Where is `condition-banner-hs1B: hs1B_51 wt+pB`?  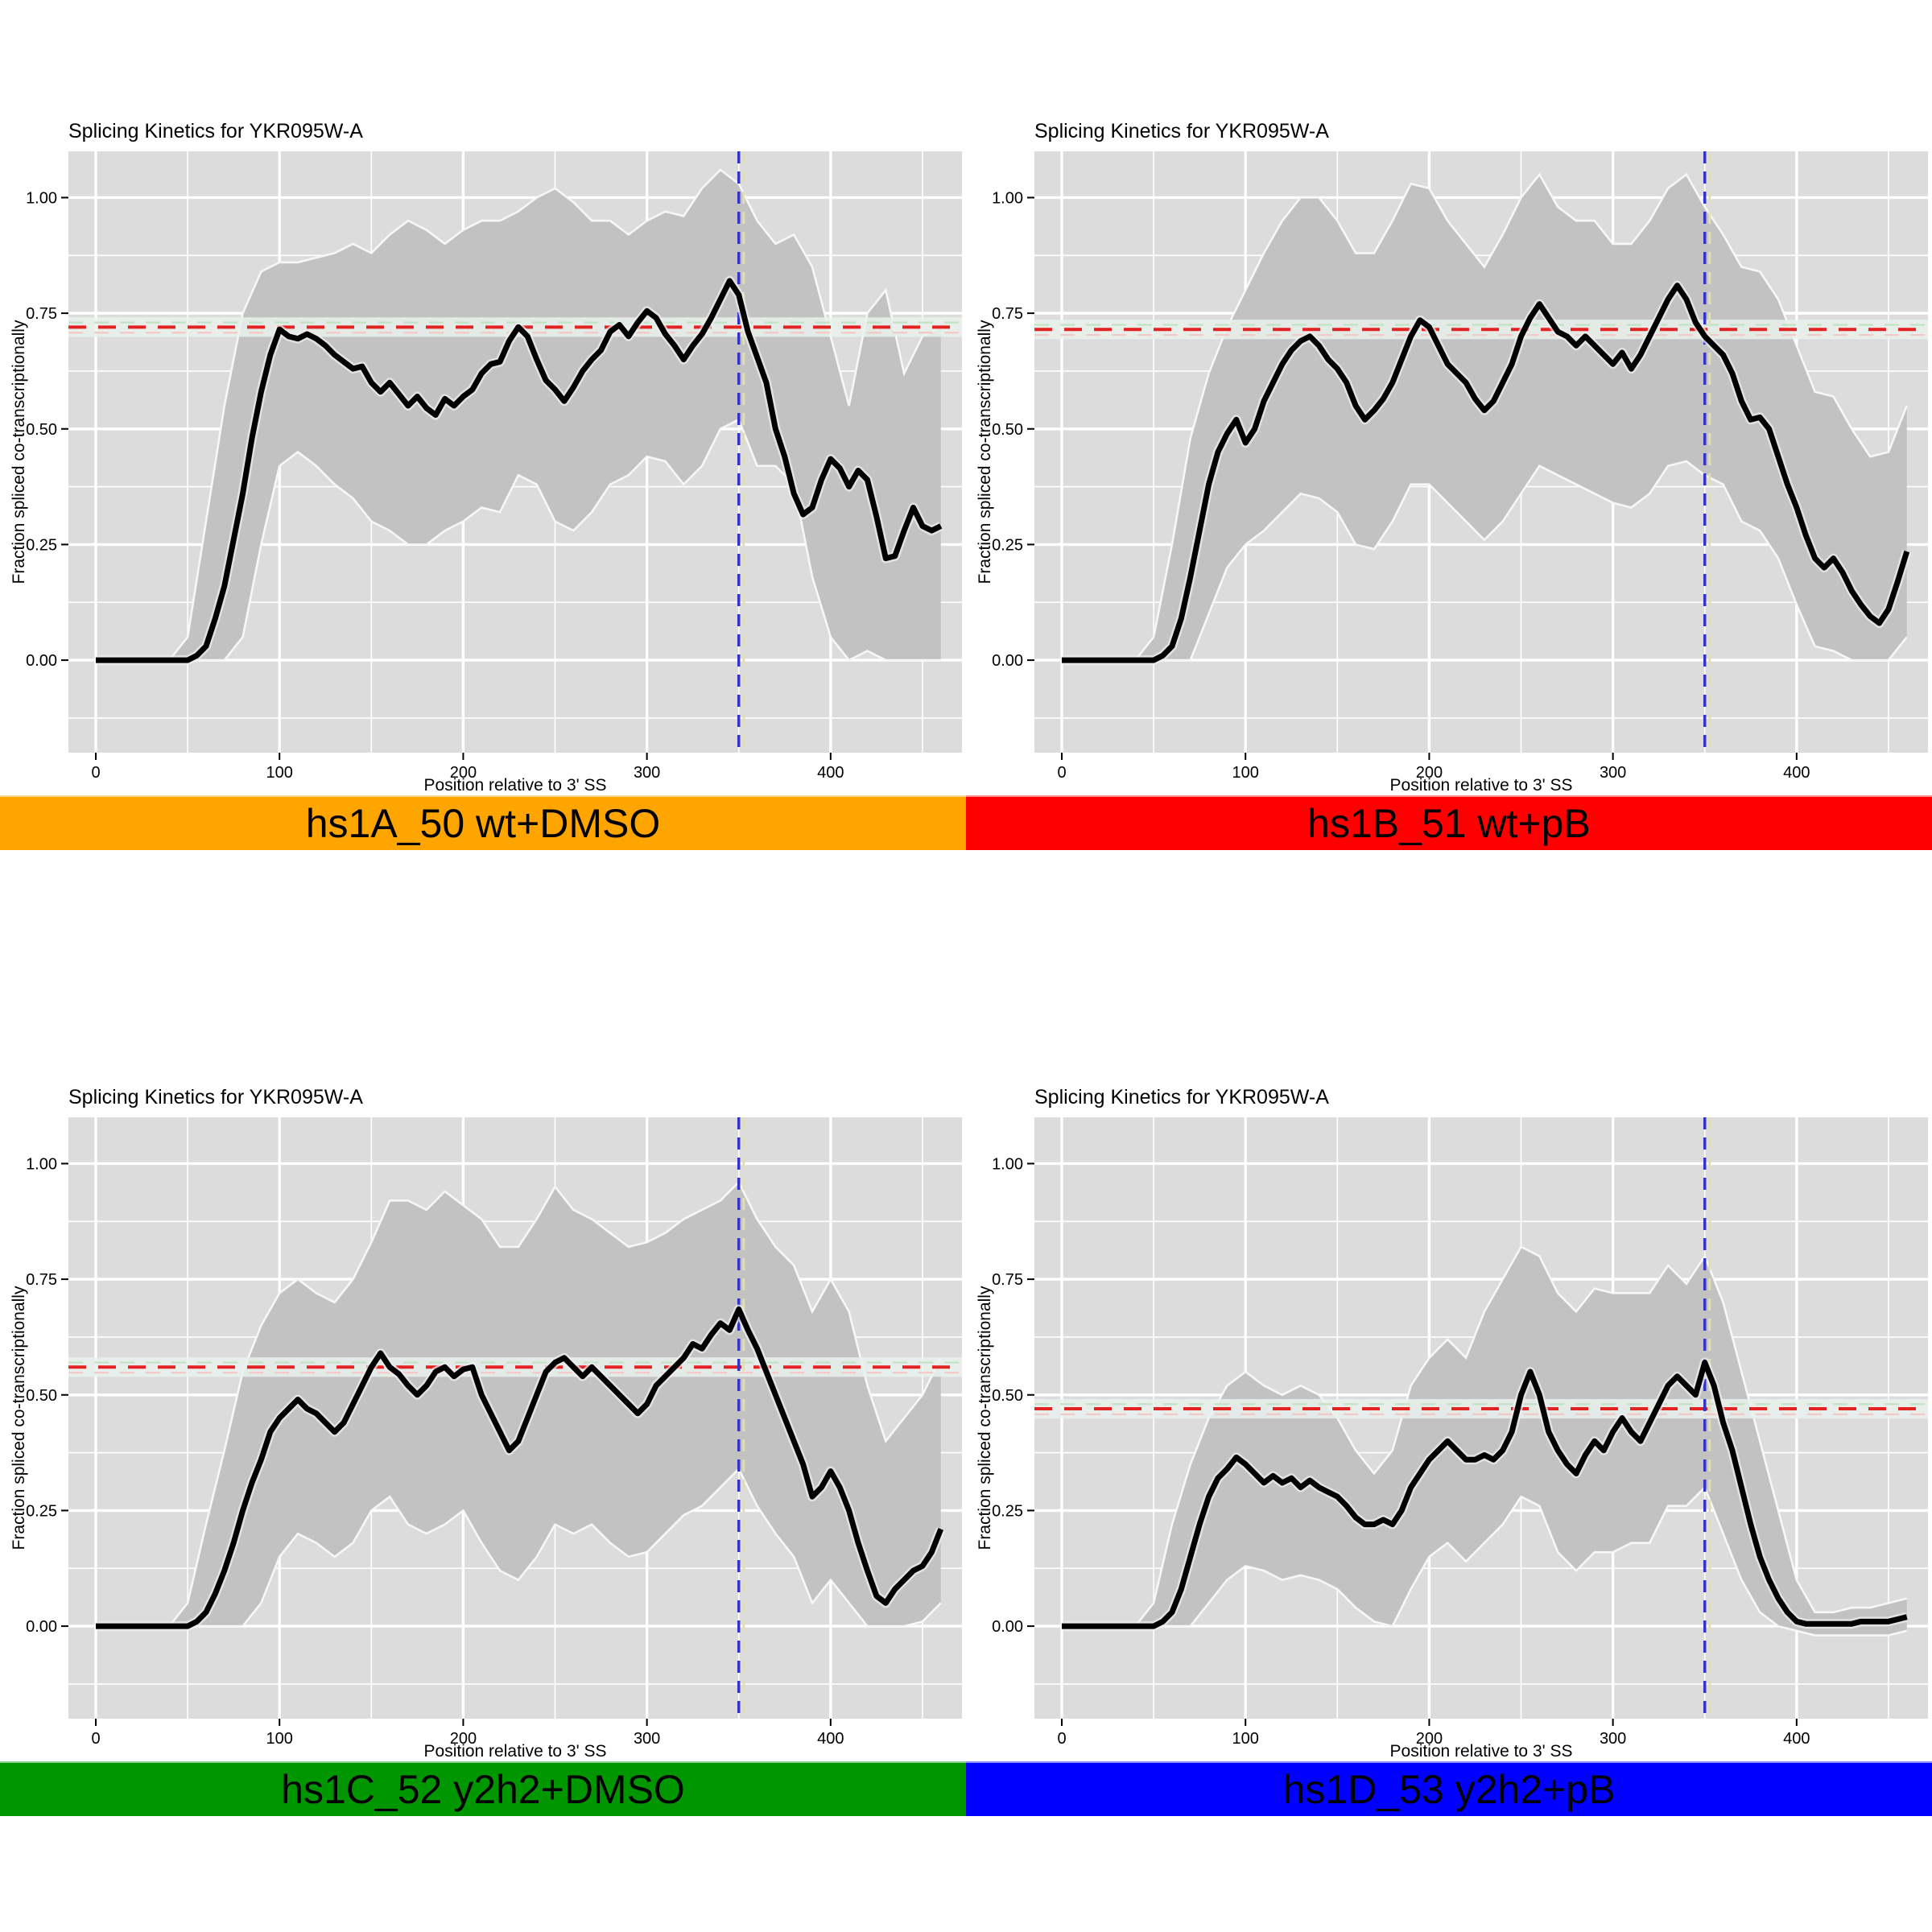
condition-banner-hs1B: hs1B_51 wt+pB is located at coordinates (1449, 822).